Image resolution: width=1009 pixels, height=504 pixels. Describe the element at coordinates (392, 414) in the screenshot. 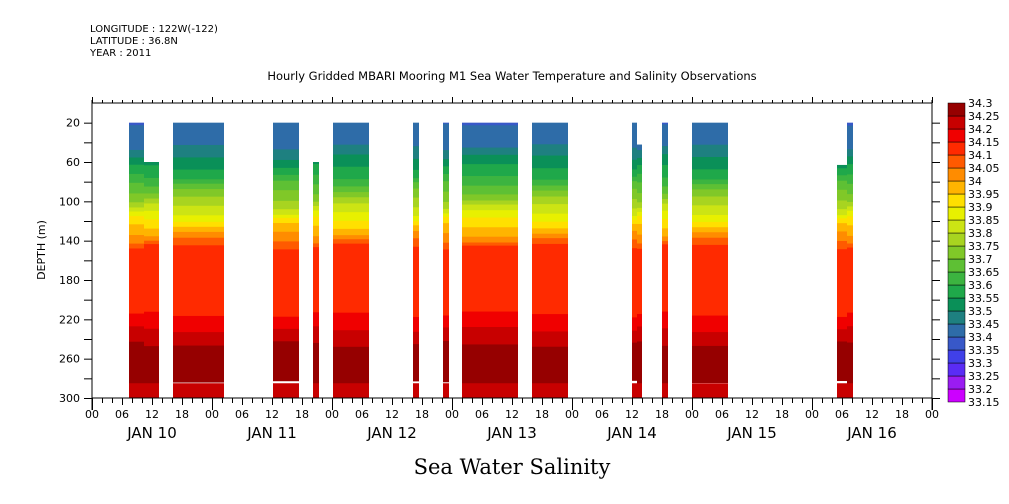

I see `x-hour-label: 12` at that location.